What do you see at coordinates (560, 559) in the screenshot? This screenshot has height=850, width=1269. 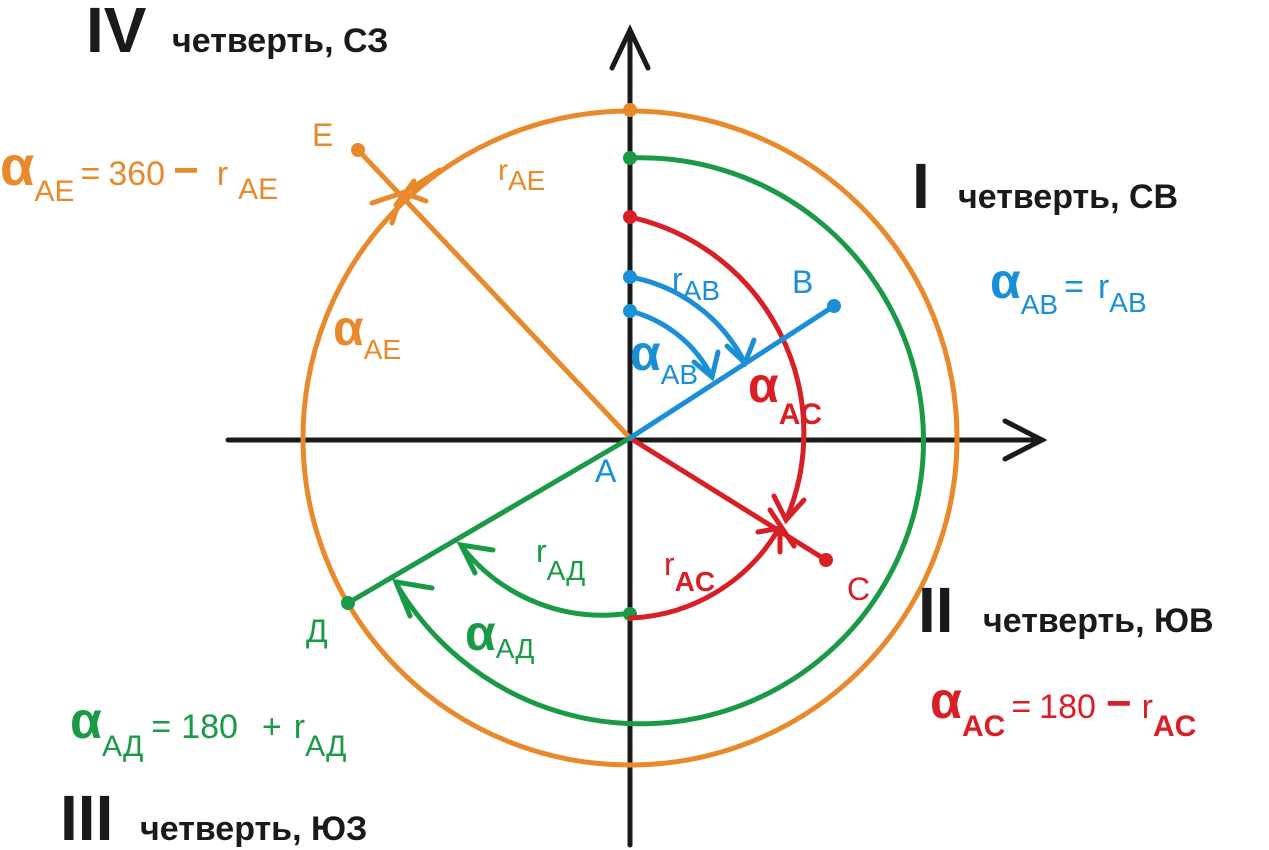 I see `r-ad-label: rАД` at bounding box center [560, 559].